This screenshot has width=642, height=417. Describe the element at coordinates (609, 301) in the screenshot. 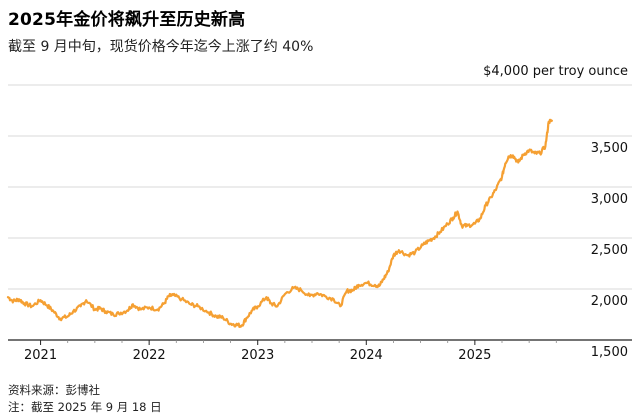

I see `y-tick-label: 2,000` at that location.